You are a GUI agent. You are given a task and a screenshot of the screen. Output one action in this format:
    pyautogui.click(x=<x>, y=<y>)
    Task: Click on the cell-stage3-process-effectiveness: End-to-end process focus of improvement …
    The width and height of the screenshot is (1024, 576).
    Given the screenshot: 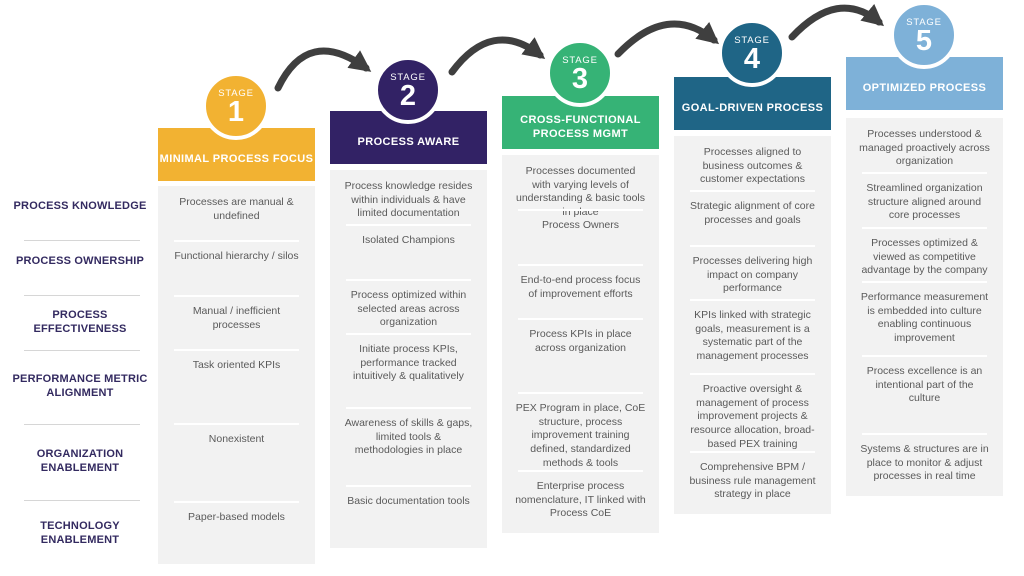 What is the action you would take?
    pyautogui.click(x=580, y=291)
    